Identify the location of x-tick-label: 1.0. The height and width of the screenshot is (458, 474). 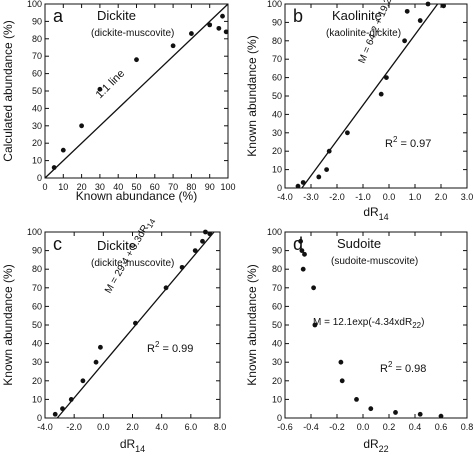
(415, 197).